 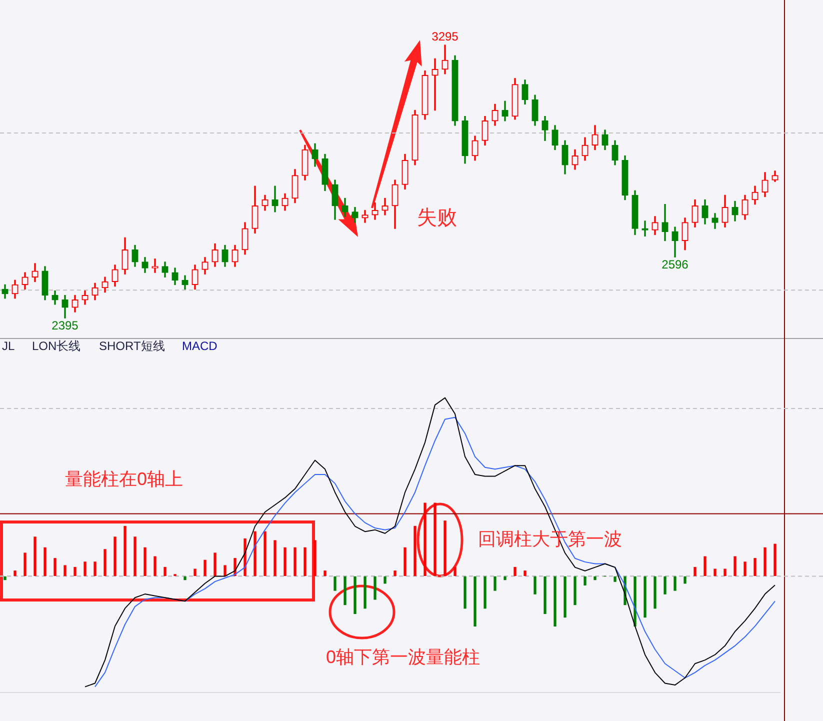 What do you see at coordinates (445, 36) in the screenshot?
I see `annotation: 3295` at bounding box center [445, 36].